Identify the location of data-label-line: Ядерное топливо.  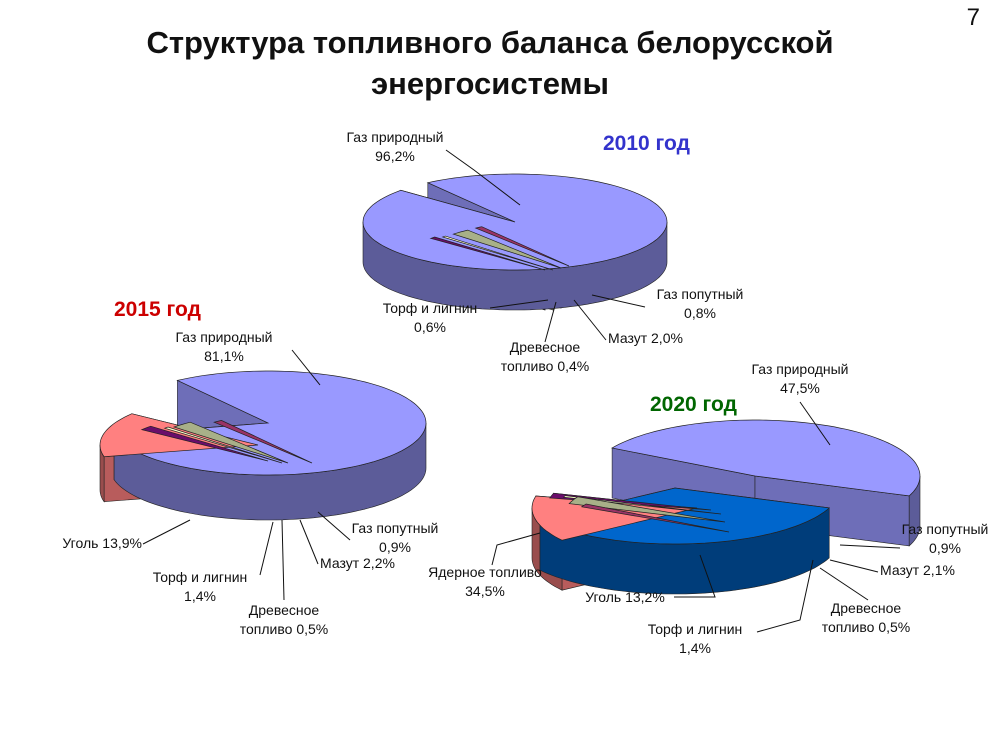
(485, 572).